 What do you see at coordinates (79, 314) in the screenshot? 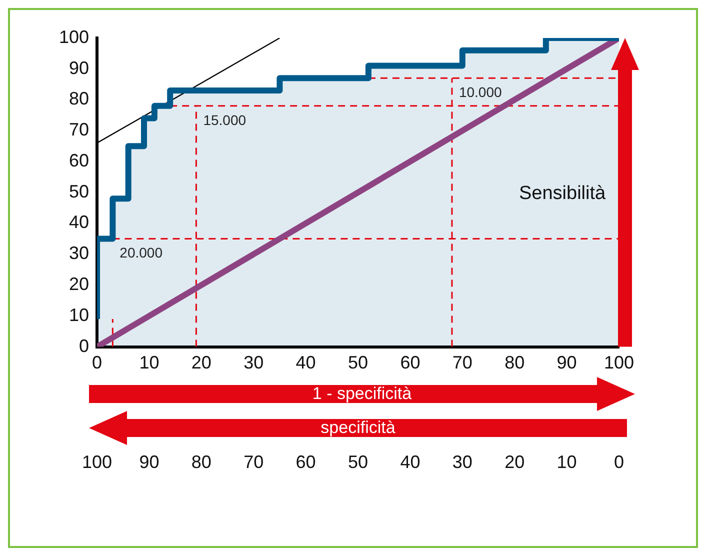
I see `y-tick-label: 10` at bounding box center [79, 314].